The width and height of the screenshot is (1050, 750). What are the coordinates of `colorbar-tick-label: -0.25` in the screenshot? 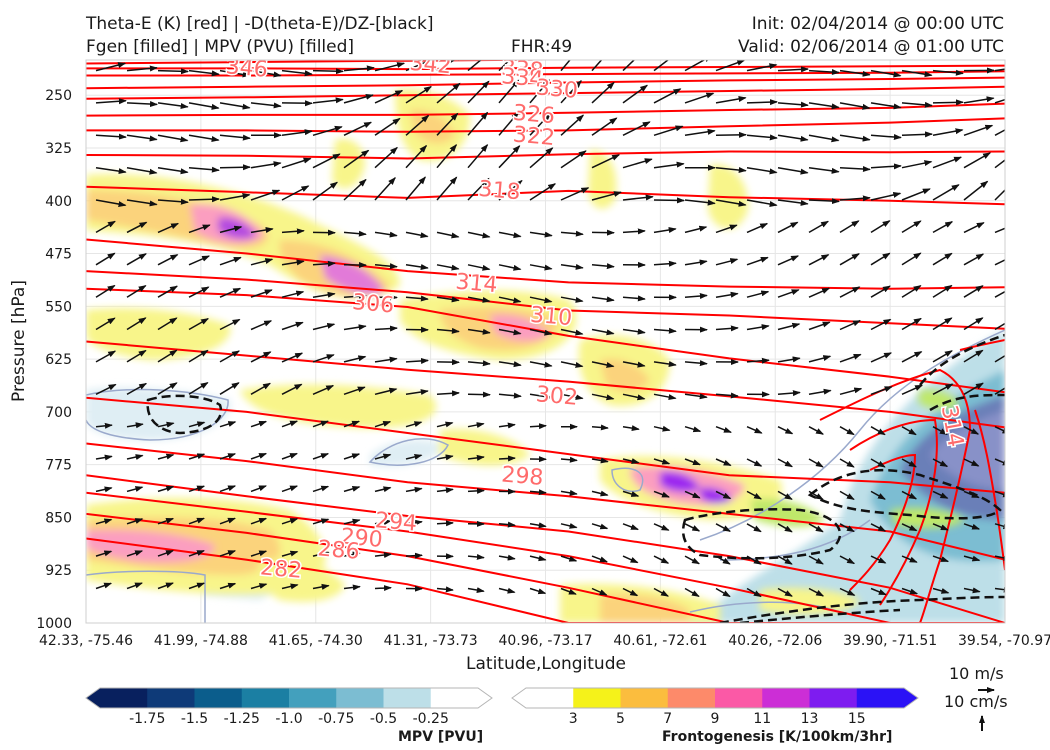 It's located at (431, 719).